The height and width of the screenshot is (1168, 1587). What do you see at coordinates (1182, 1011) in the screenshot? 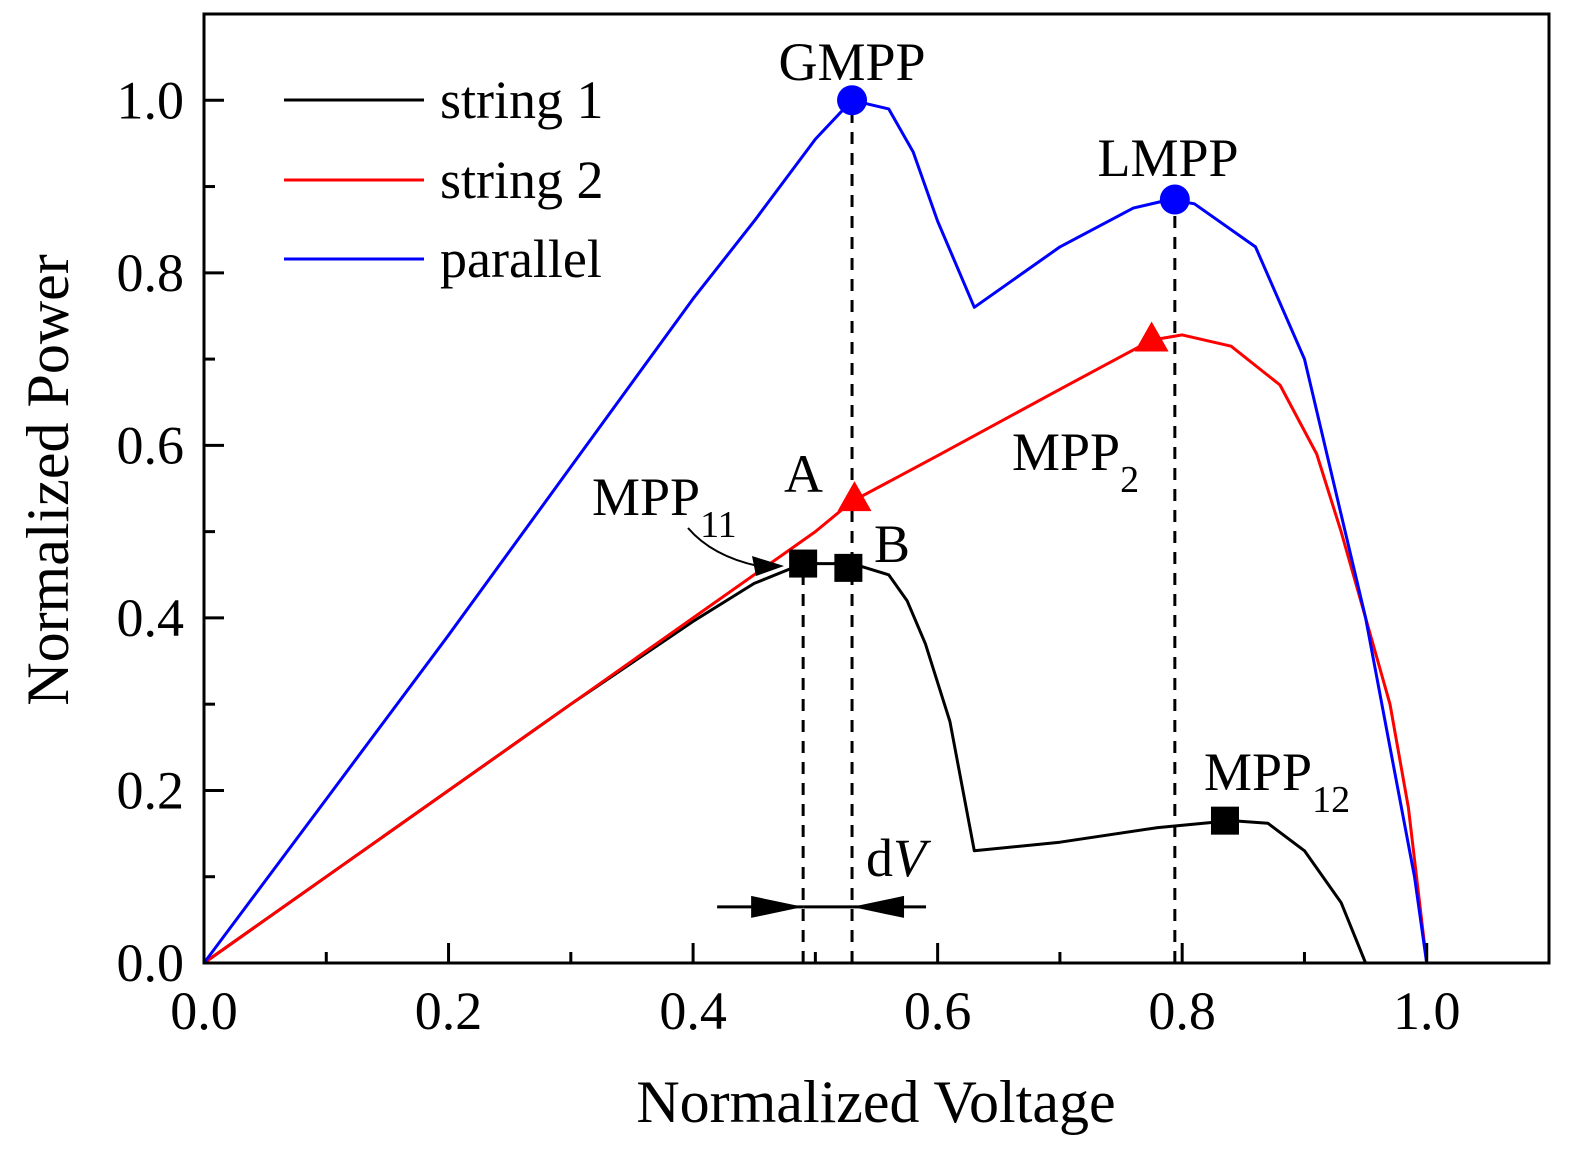
I see `x-tick-label: 0.8` at bounding box center [1182, 1011].